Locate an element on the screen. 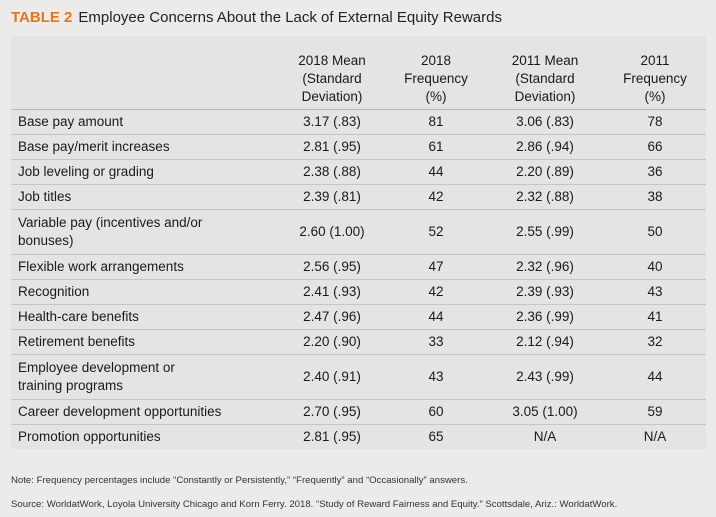 The height and width of the screenshot is (517, 716). column-header-label: 2018 Frequency (%) is located at coordinates (436, 78).